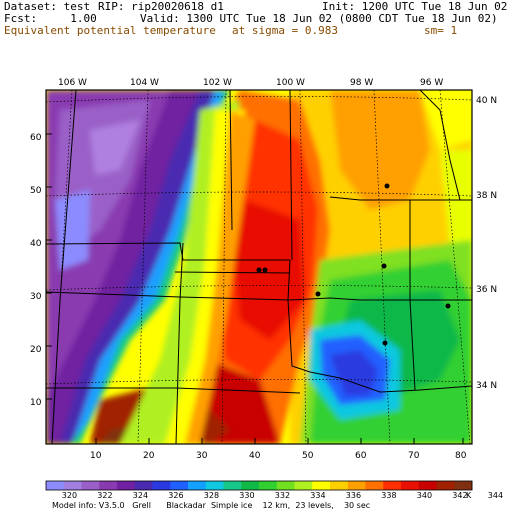 This screenshot has width=512, height=512. What do you see at coordinates (459, 495) in the screenshot?
I see `colorbar-label: 342` at bounding box center [459, 495].